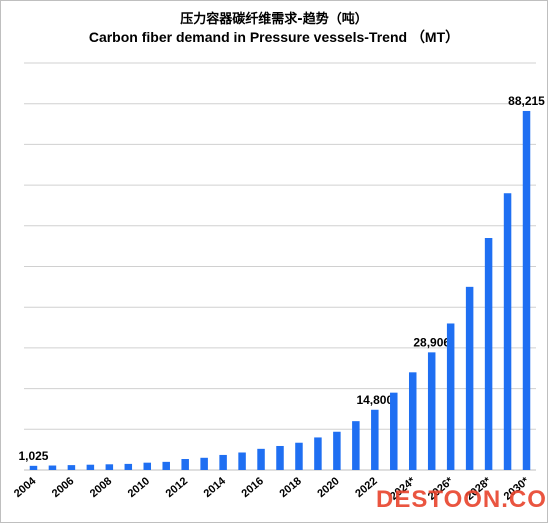  I want to click on bar-2009, so click(128, 466).